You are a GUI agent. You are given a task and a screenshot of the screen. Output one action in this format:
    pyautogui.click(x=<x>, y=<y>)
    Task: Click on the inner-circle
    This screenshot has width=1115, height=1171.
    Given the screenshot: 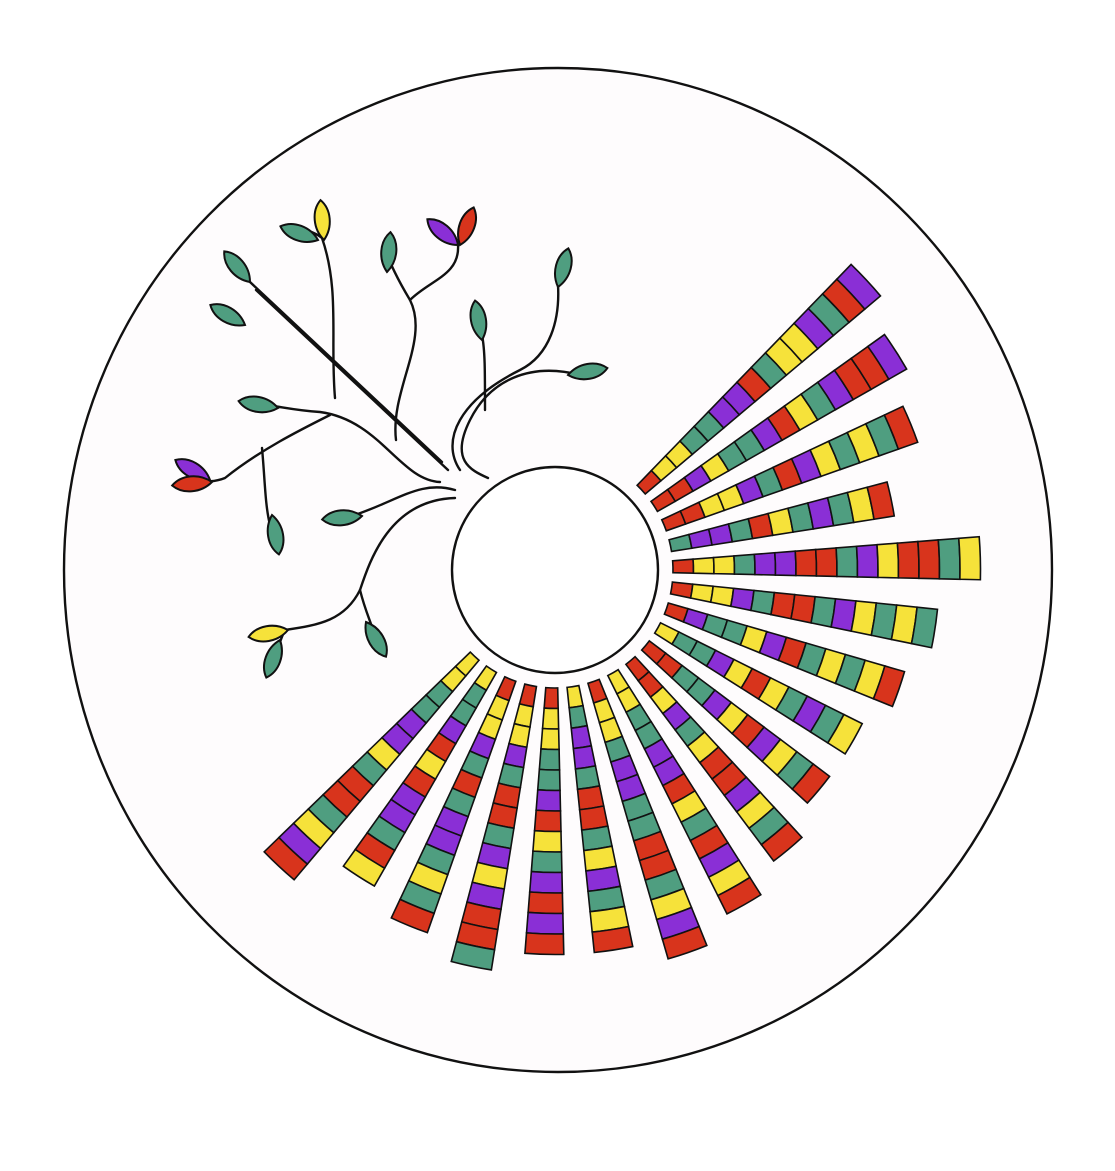 What is the action you would take?
    pyautogui.click(x=555, y=570)
    